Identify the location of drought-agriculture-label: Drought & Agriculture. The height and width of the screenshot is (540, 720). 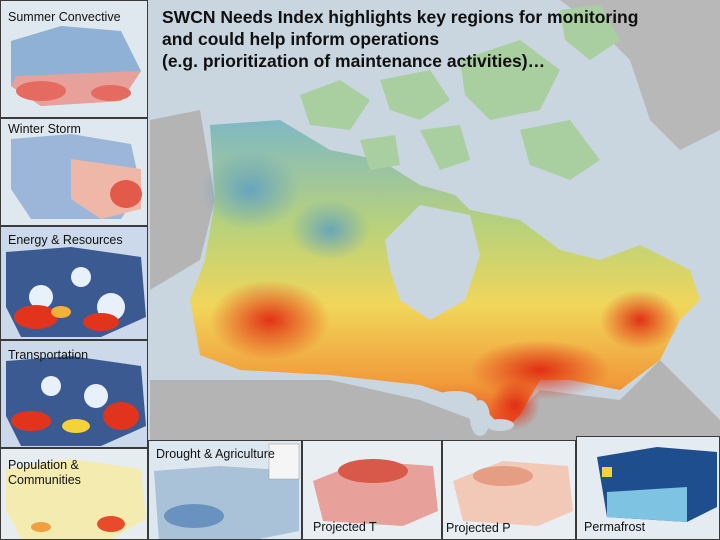
(215, 454).